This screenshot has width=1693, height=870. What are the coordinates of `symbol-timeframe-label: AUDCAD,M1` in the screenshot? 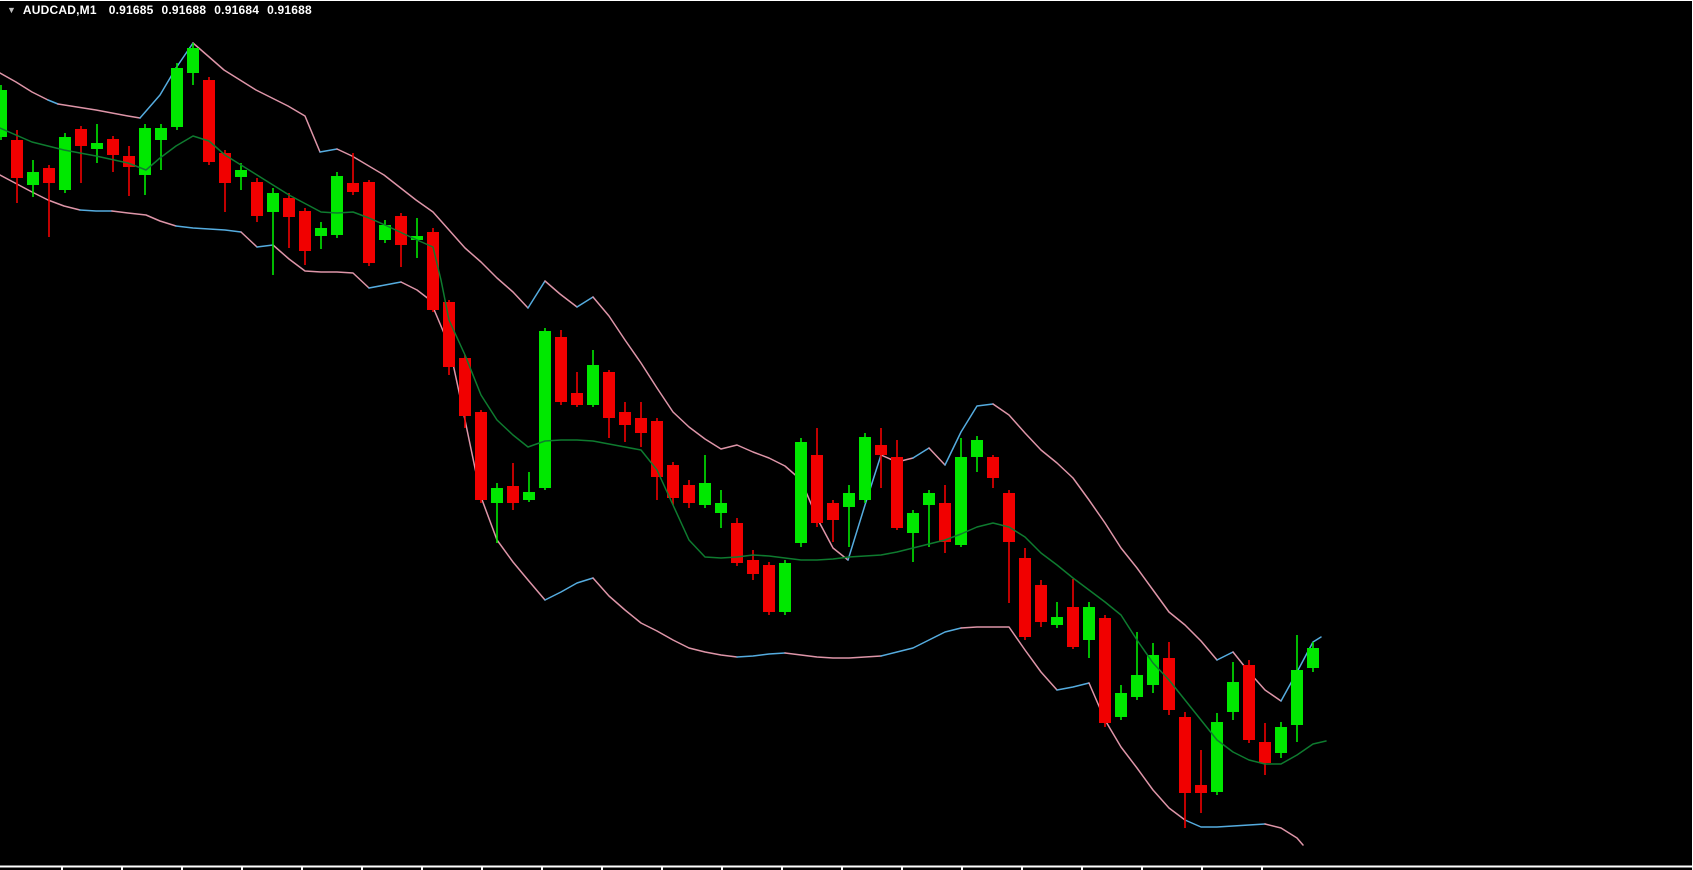 It's located at (59, 10).